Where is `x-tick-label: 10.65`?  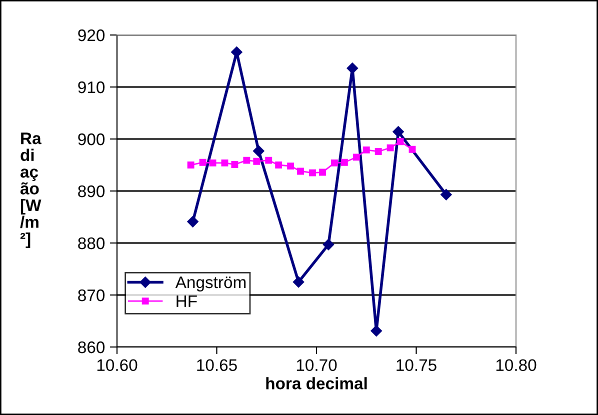 x-tick-label: 10.65 is located at coordinates (217, 365).